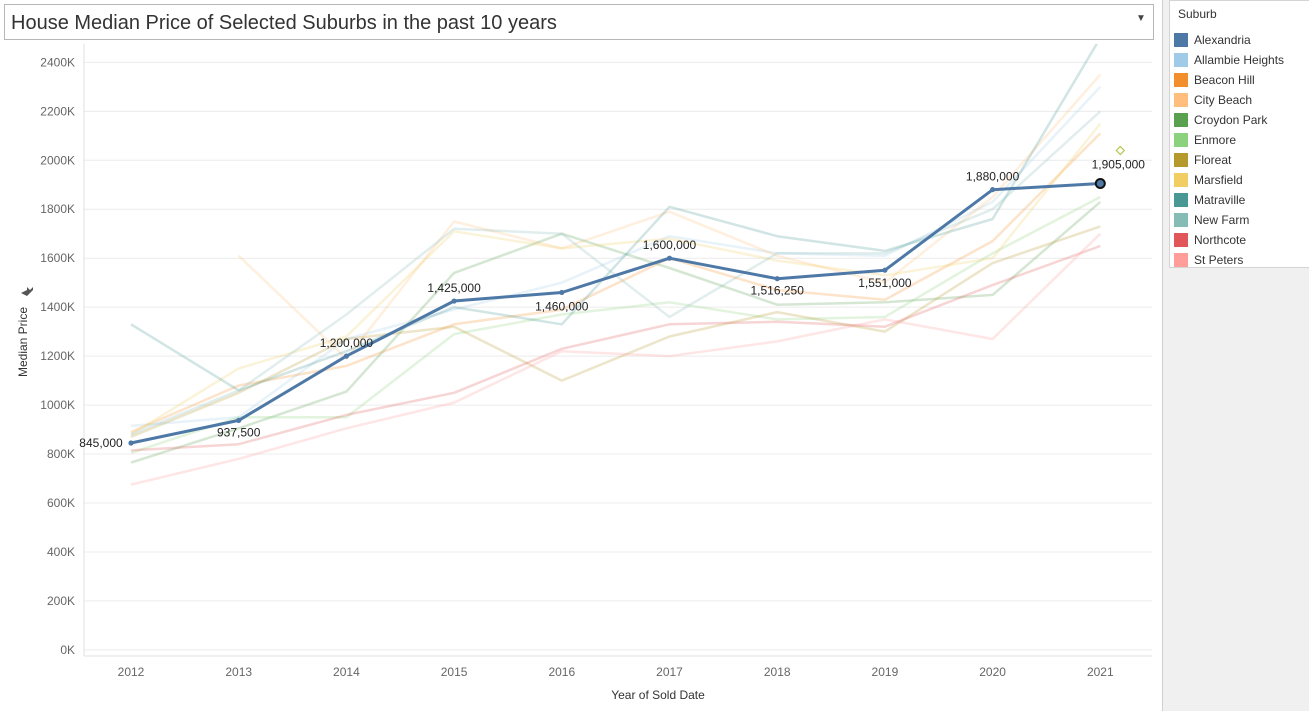  Describe the element at coordinates (1223, 100) in the screenshot. I see `legend-label: City Beach` at that location.